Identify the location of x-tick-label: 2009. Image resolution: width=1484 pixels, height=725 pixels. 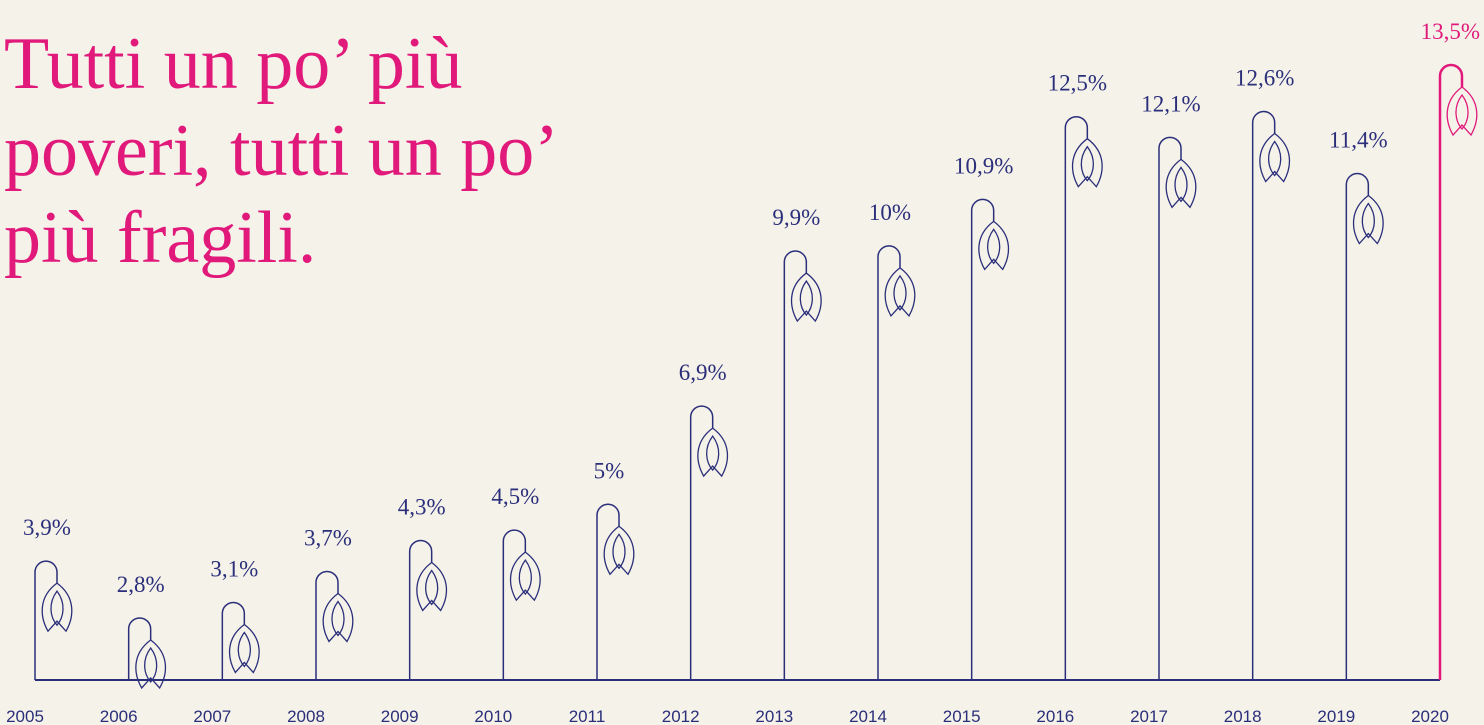
(400, 716).